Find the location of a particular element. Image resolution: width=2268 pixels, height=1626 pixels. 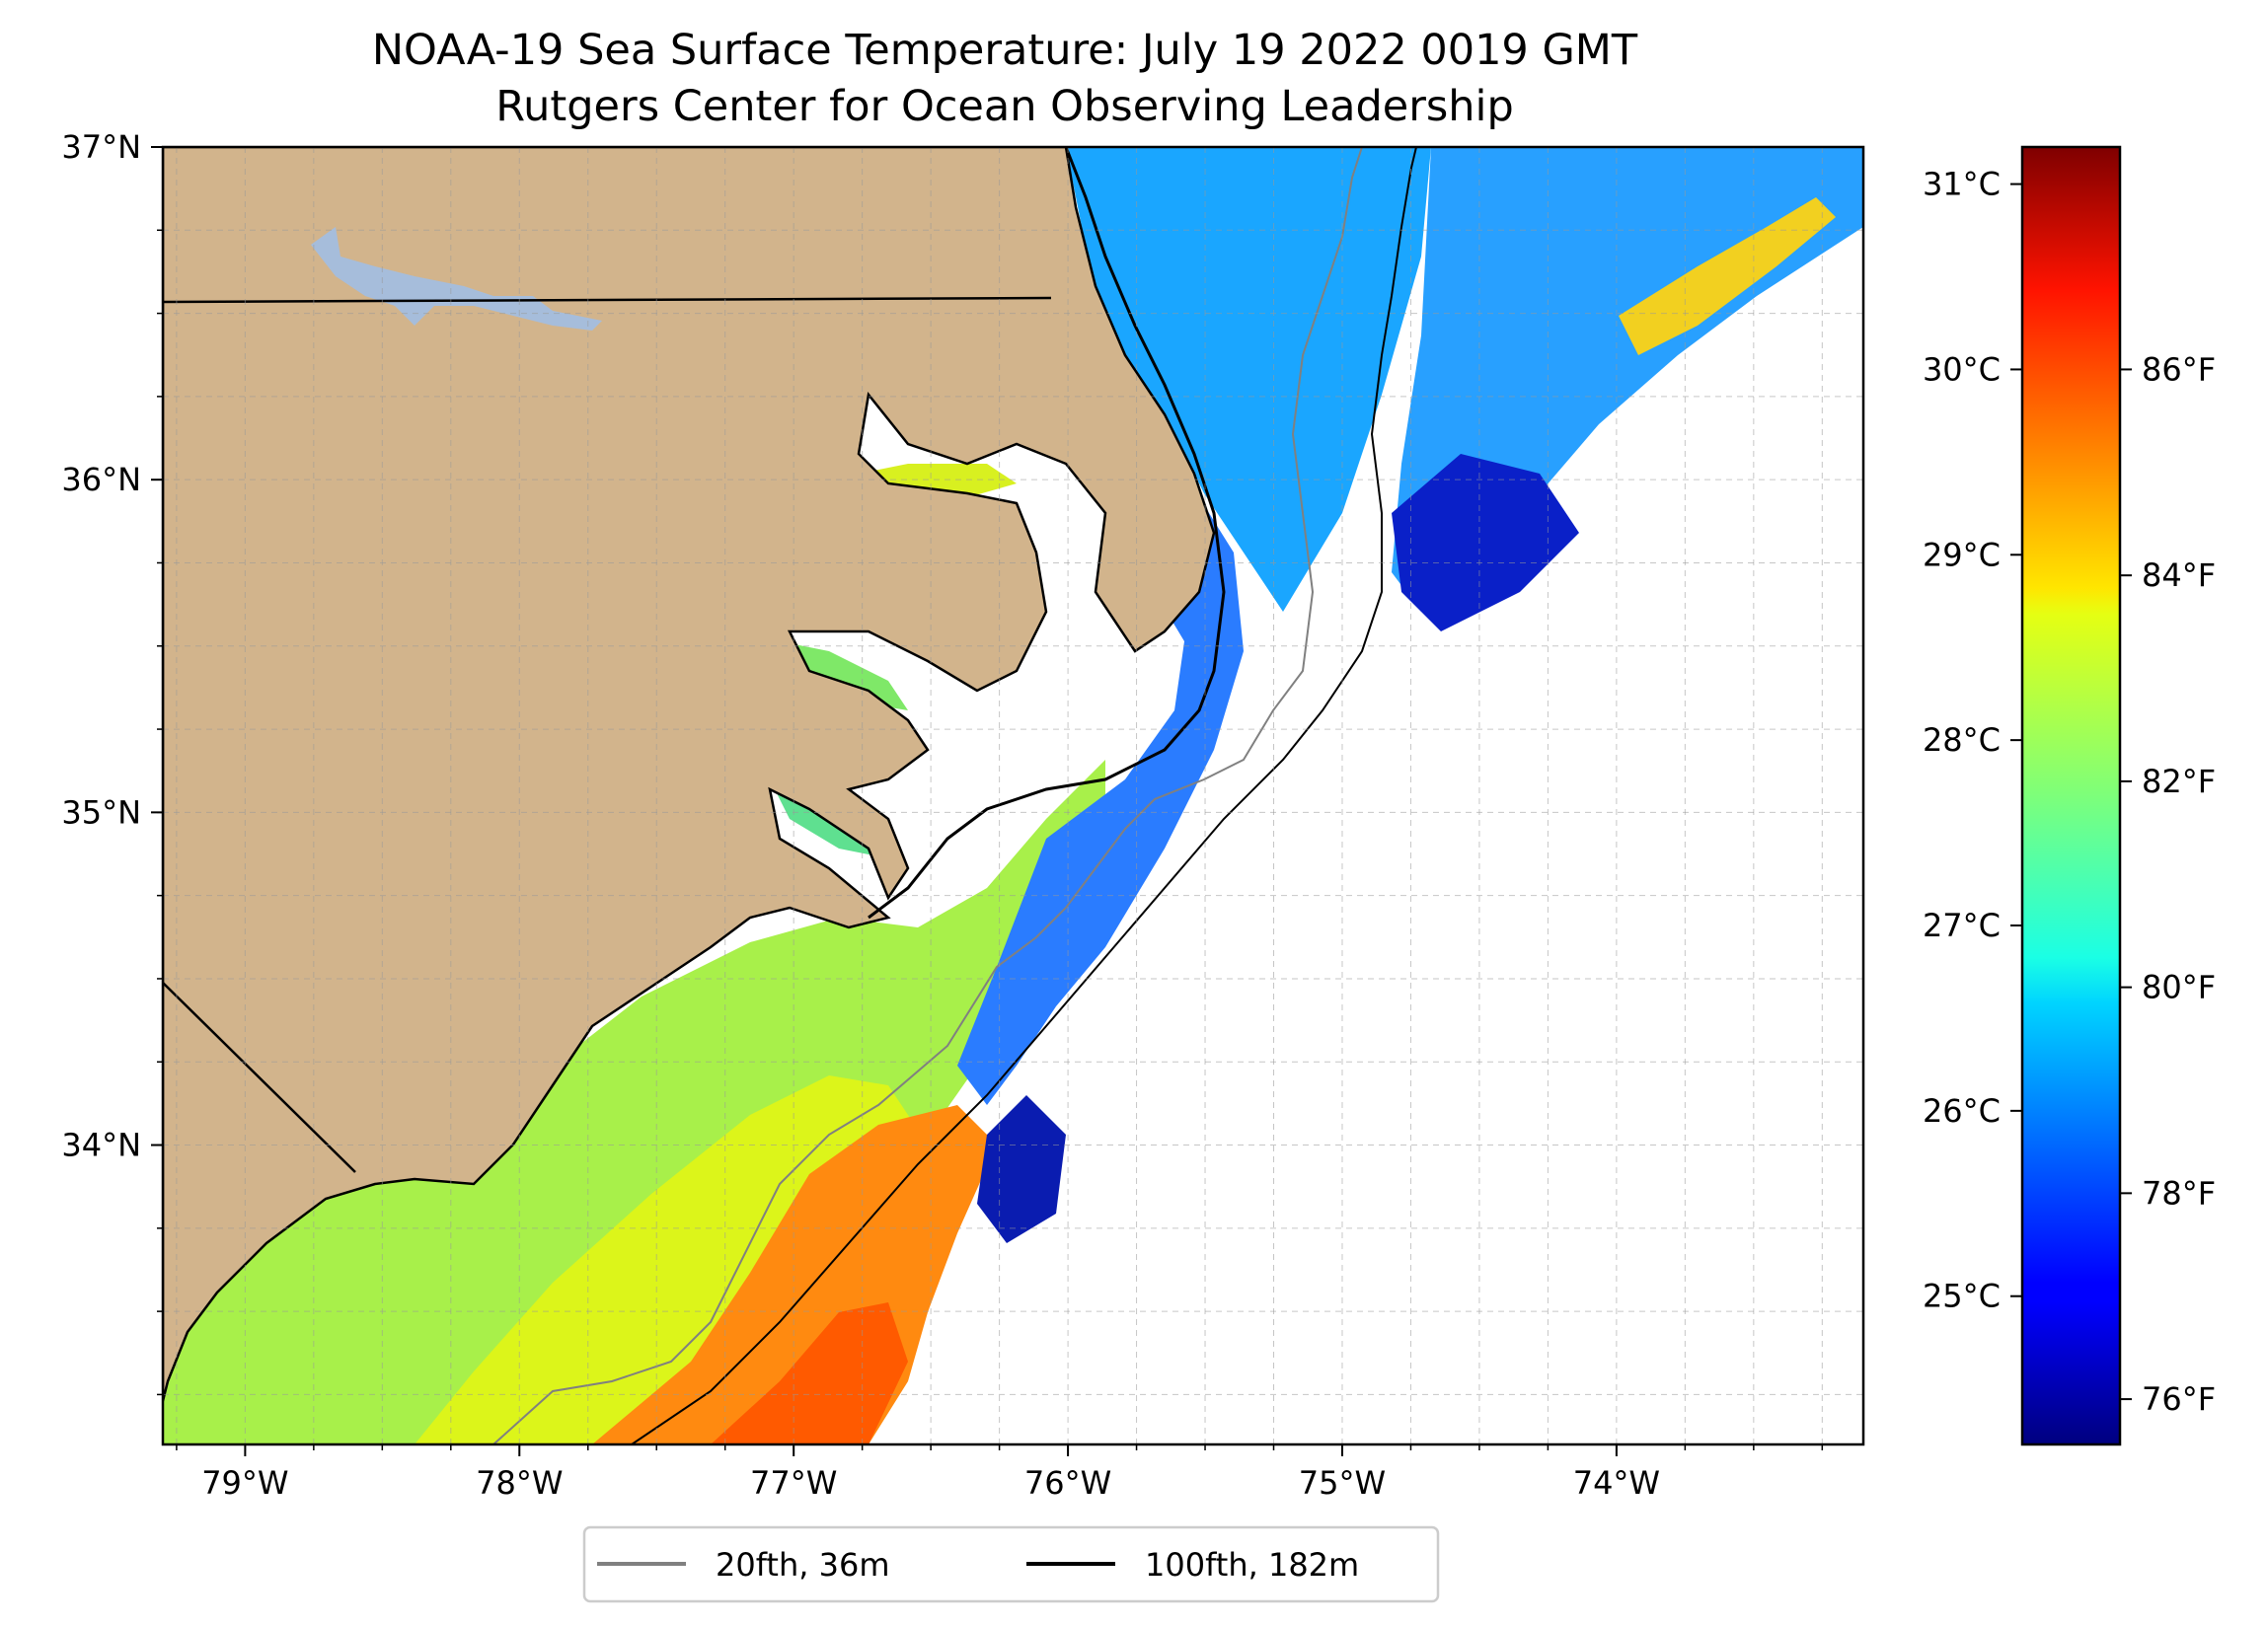

fahrenheit-tick-label: 80°F is located at coordinates (2179, 987).